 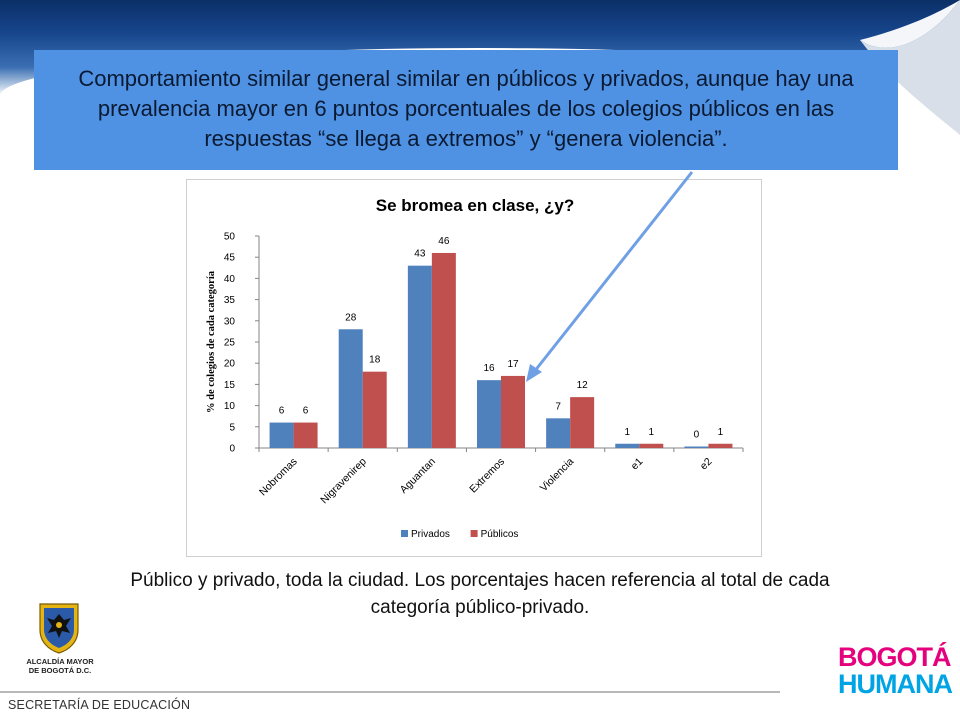 What do you see at coordinates (557, 475) in the screenshot?
I see `x-tick-label: Violencia` at bounding box center [557, 475].